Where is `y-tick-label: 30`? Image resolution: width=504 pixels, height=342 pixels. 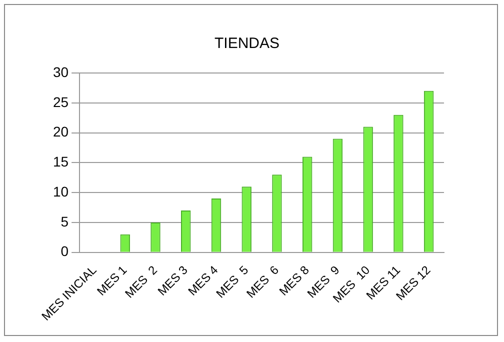
y-tick-label: 30 is located at coordinates (60, 72).